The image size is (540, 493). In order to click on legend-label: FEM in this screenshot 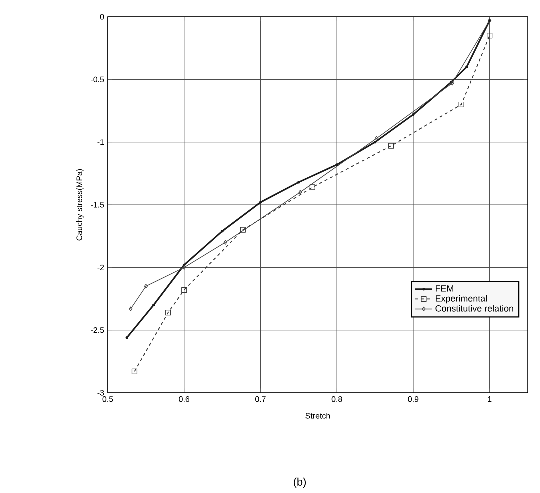, I will do `click(445, 289)`.